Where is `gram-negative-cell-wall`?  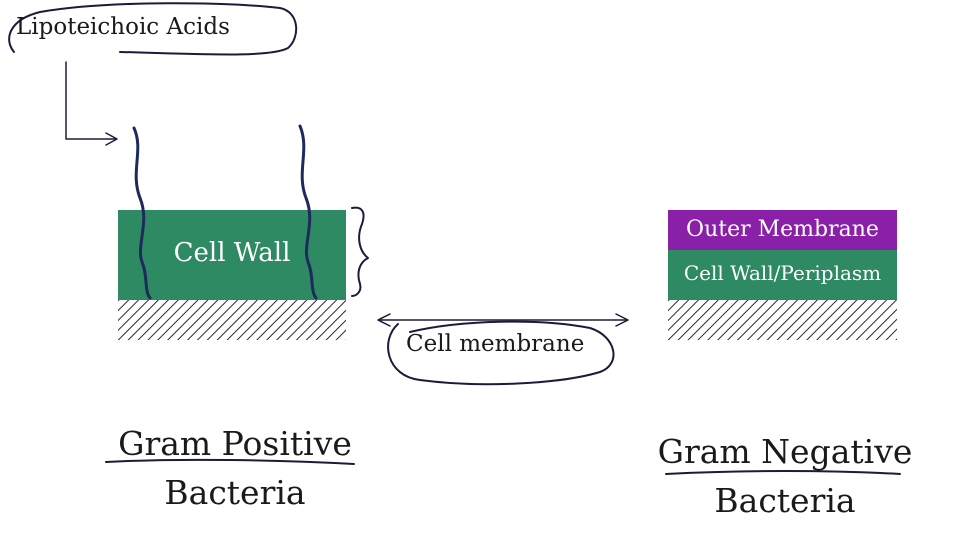 gram-negative-cell-wall is located at coordinates (782, 275).